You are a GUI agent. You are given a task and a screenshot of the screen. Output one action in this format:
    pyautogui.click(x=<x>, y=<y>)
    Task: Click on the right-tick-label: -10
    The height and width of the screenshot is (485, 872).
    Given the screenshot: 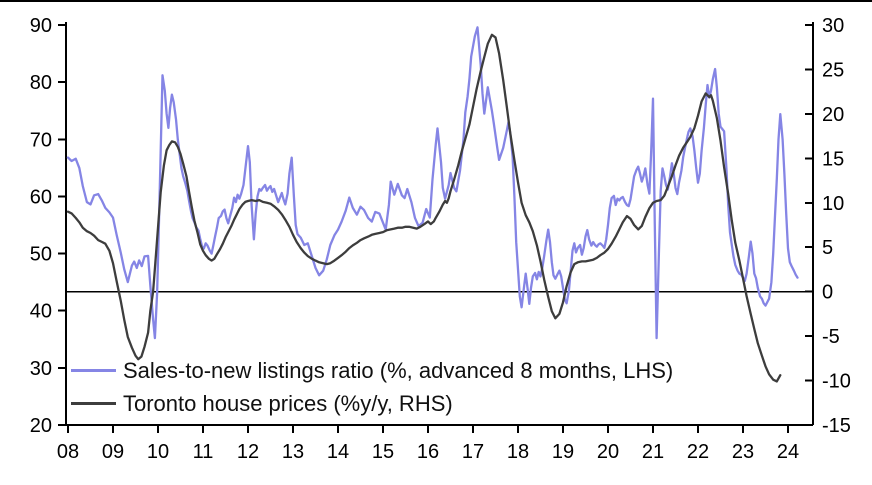 What is the action you would take?
    pyautogui.click(x=836, y=382)
    